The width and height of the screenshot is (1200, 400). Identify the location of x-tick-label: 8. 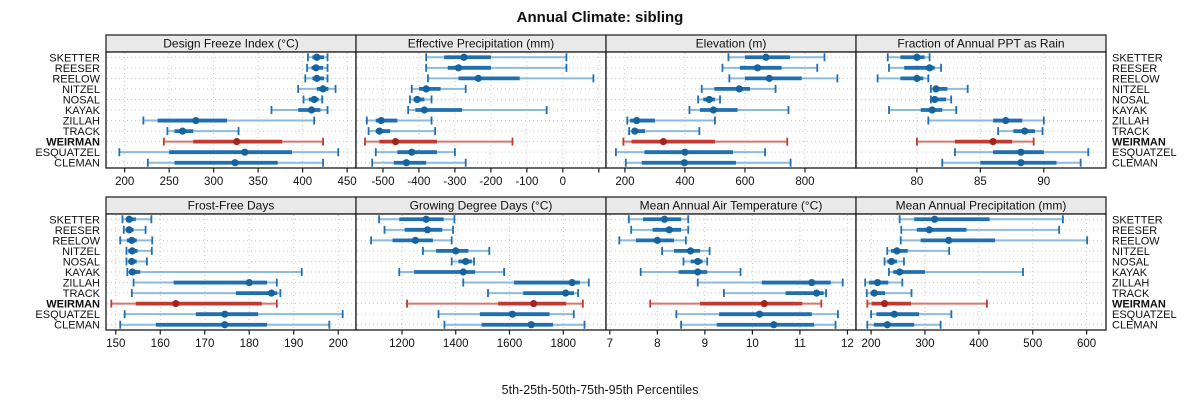
(657, 344).